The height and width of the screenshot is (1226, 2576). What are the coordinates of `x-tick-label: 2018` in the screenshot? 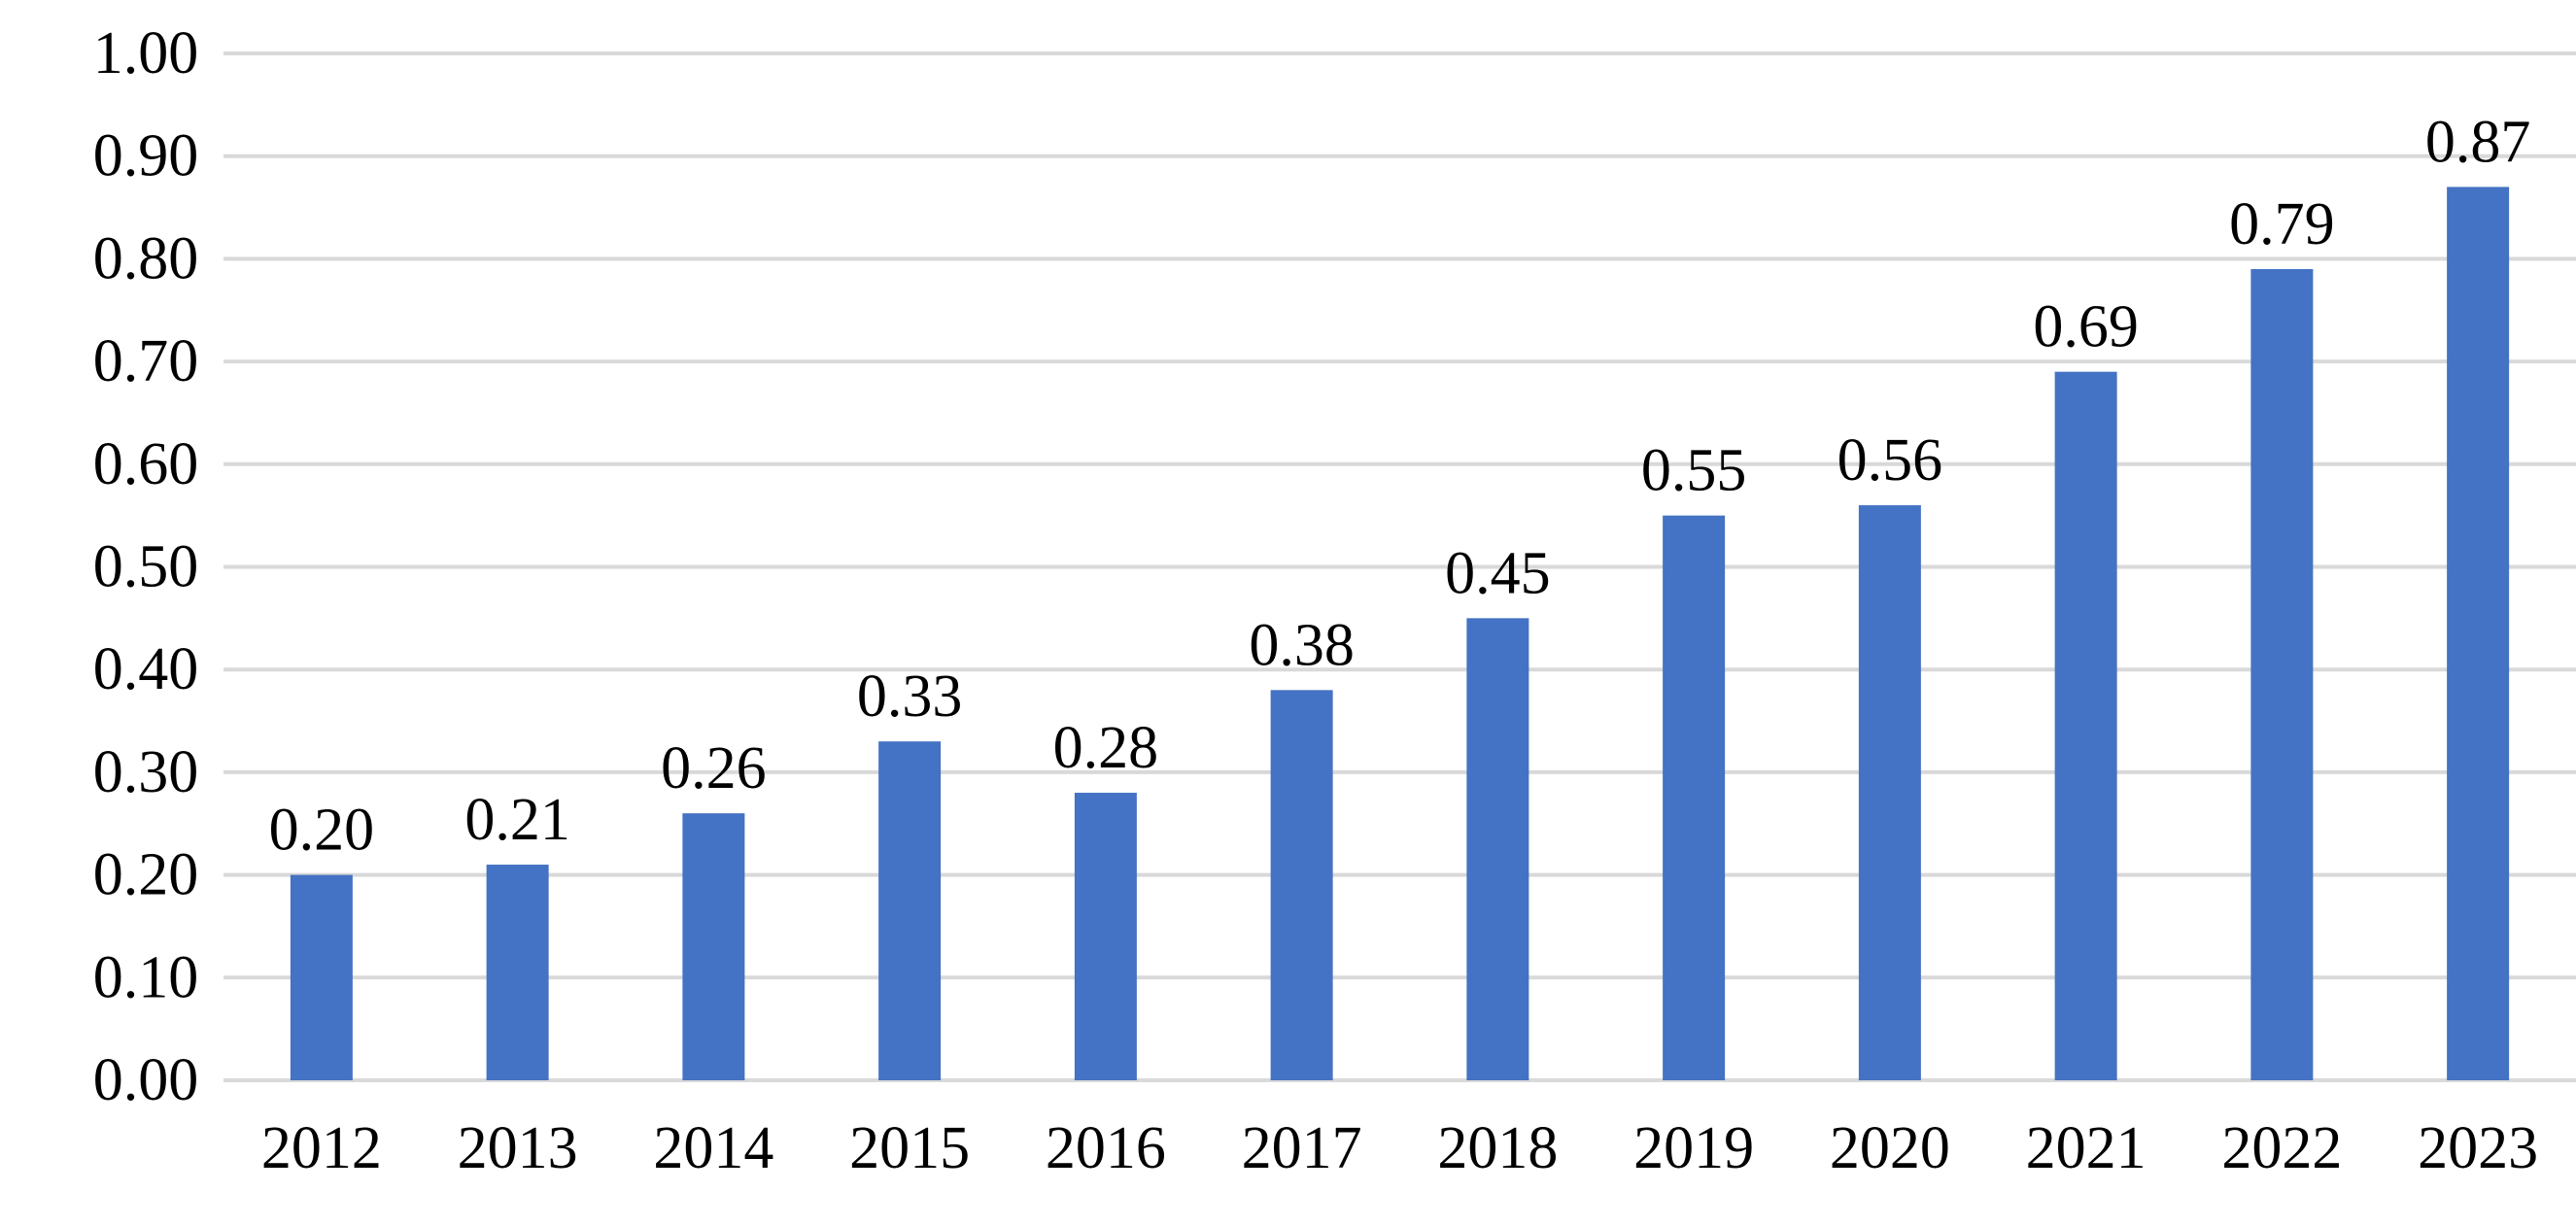 It's located at (1498, 1148).